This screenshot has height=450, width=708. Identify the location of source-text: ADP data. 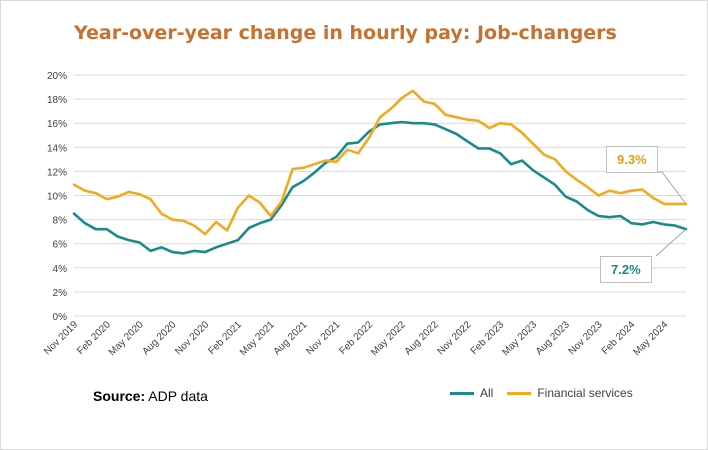
(178, 396).